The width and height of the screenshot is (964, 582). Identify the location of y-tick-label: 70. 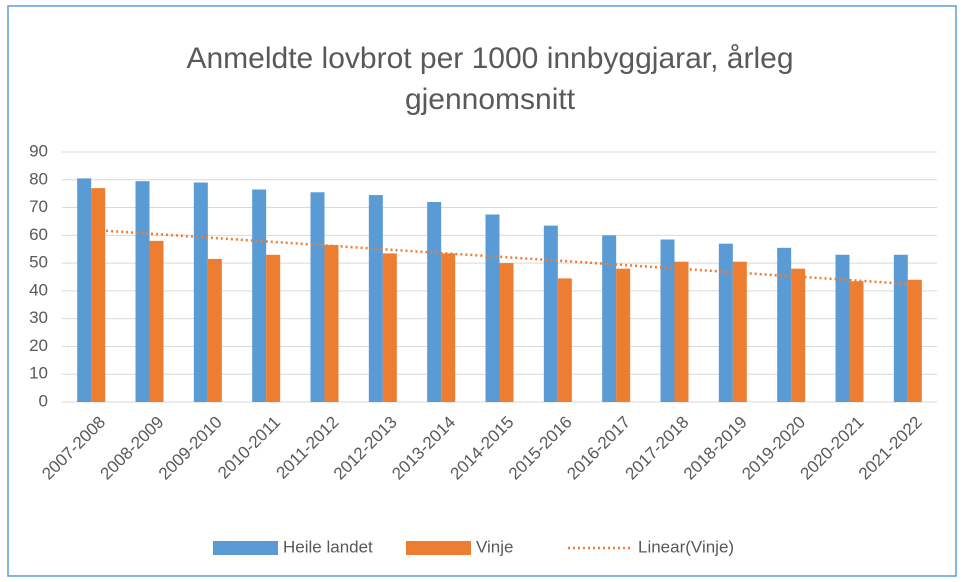
(38, 206).